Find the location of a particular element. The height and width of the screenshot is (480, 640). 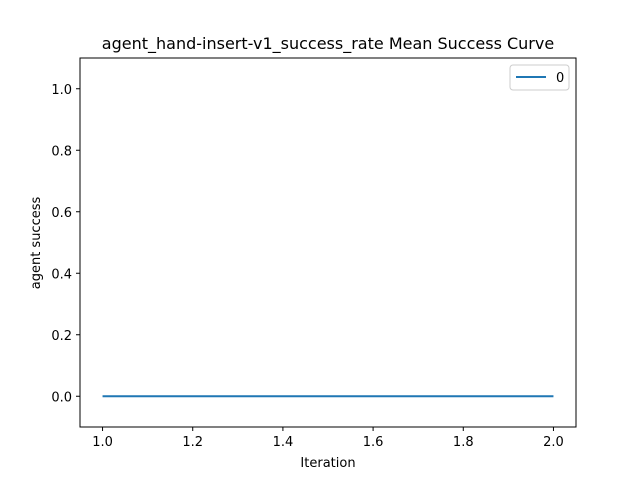

y-axis-ticks: 0.0 0.2 0.4 0.6 0.8 1.0 is located at coordinates (65, 244).